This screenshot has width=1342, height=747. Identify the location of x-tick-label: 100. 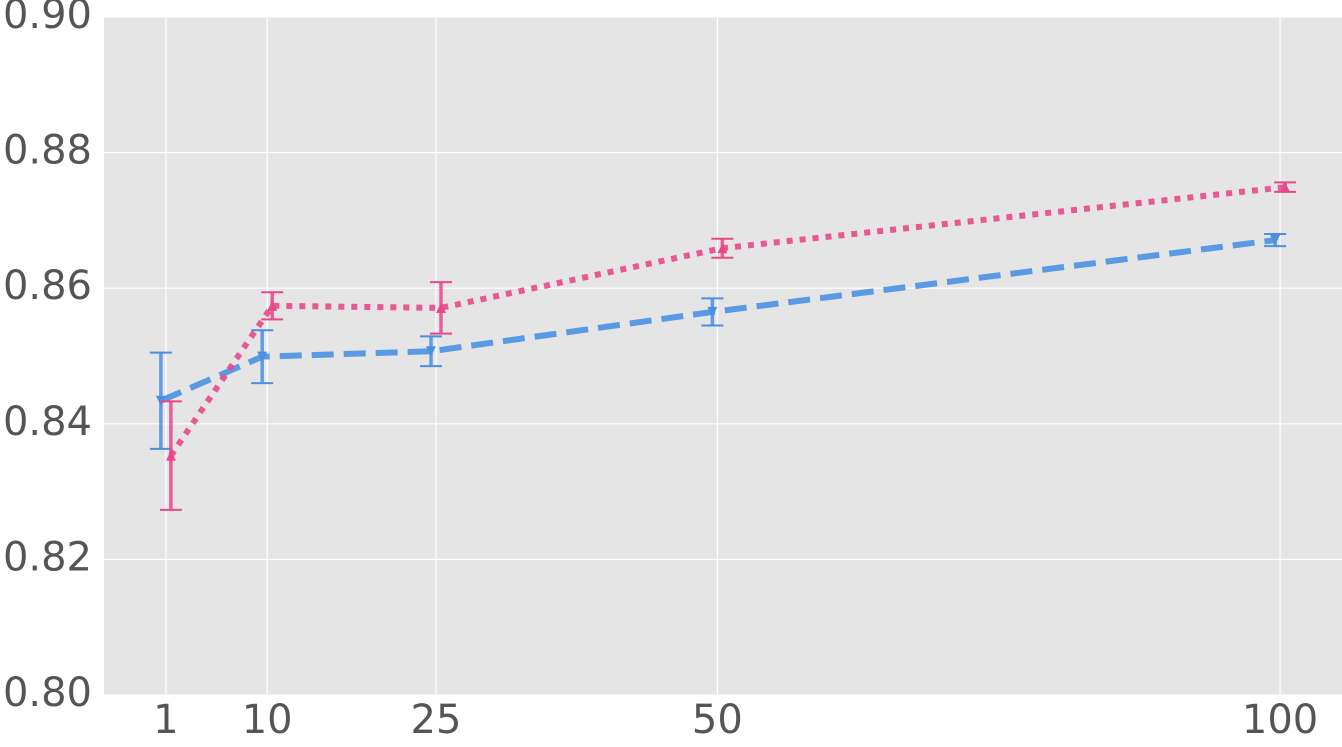
(1280, 720).